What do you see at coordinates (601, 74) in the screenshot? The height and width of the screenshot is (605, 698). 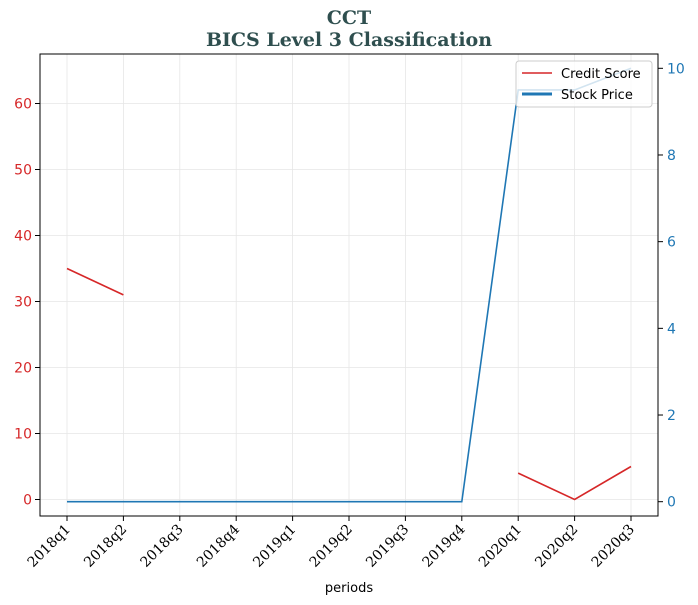 I see `legend-label-credit-score: Credit Score` at bounding box center [601, 74].